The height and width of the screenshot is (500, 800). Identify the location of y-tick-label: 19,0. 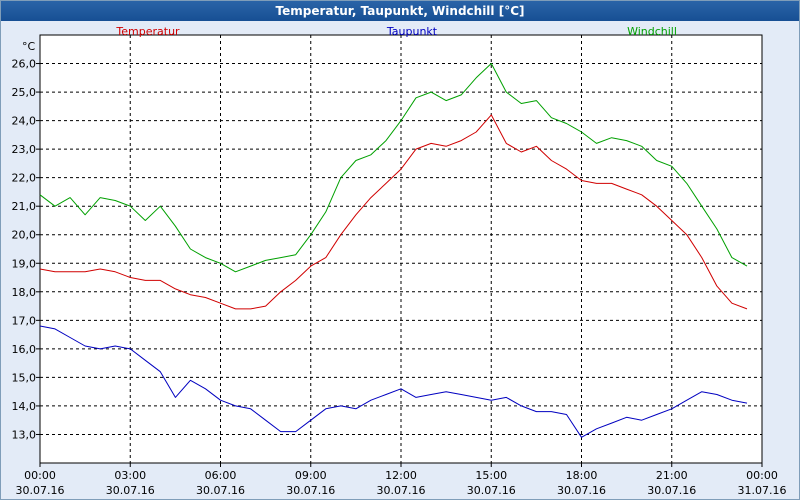
(24, 263).